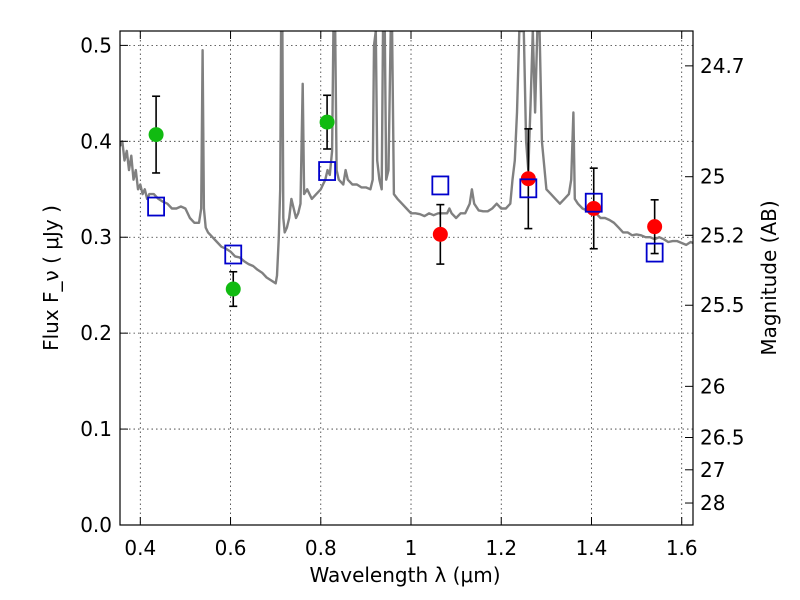 This screenshot has width=800, height=600. Describe the element at coordinates (96, 45) in the screenshot. I see `y-tick-label: 0.5` at that location.